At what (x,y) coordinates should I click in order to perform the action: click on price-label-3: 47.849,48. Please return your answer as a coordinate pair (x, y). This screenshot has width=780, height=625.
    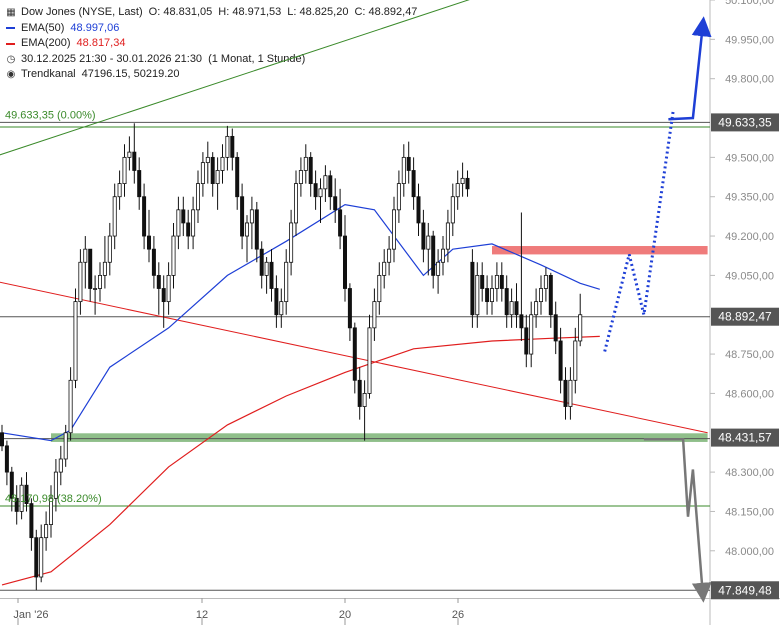
    Looking at the image, I should click on (745, 590).